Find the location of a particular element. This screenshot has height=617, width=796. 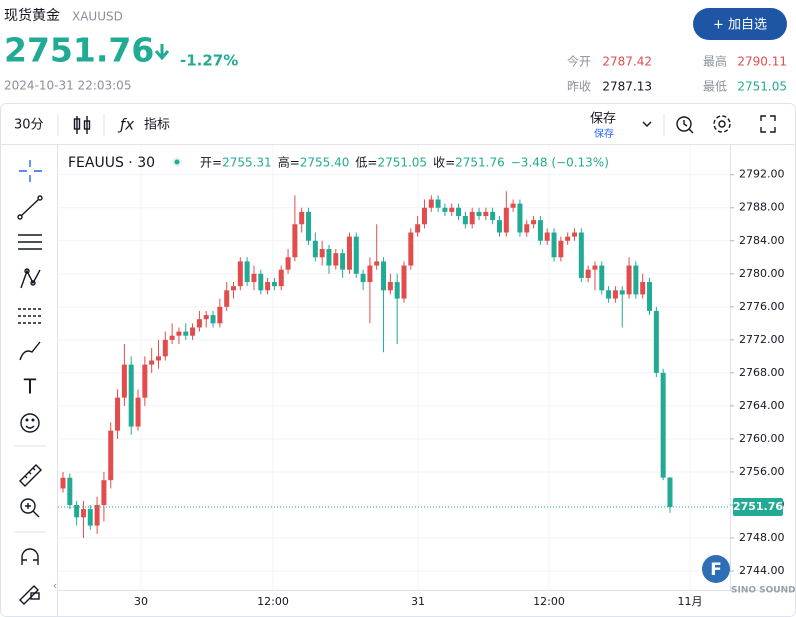

fx-icon: ƒx is located at coordinates (125, 125).